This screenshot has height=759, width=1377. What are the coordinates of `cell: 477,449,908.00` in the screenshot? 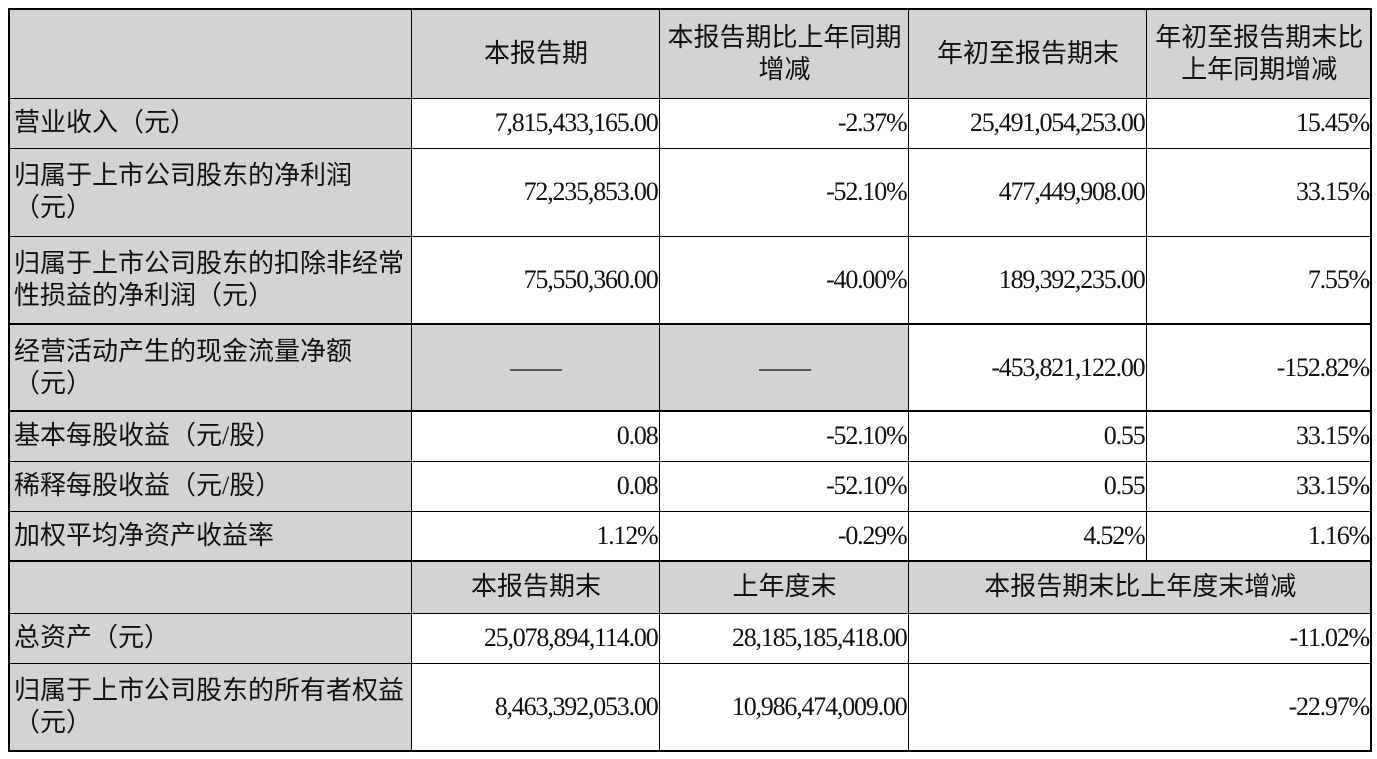 It's located at (1027, 192).